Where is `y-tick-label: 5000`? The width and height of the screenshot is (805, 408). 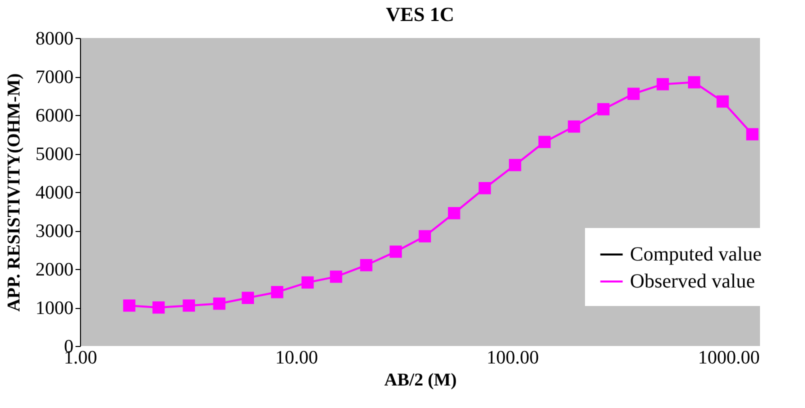 y-tick-label: 5000 is located at coordinates (55, 154).